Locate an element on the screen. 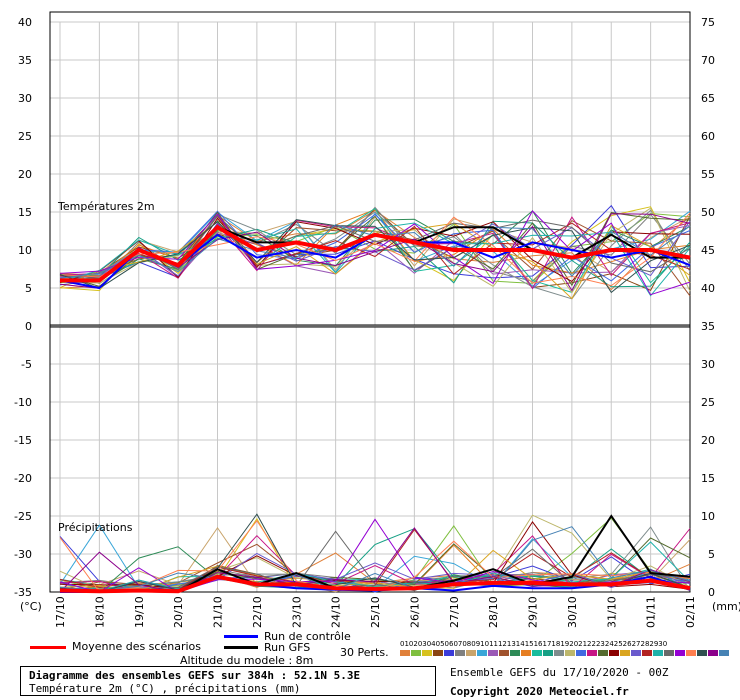 The image size is (740, 700). right-tick-label: 50 is located at coordinates (708, 212).